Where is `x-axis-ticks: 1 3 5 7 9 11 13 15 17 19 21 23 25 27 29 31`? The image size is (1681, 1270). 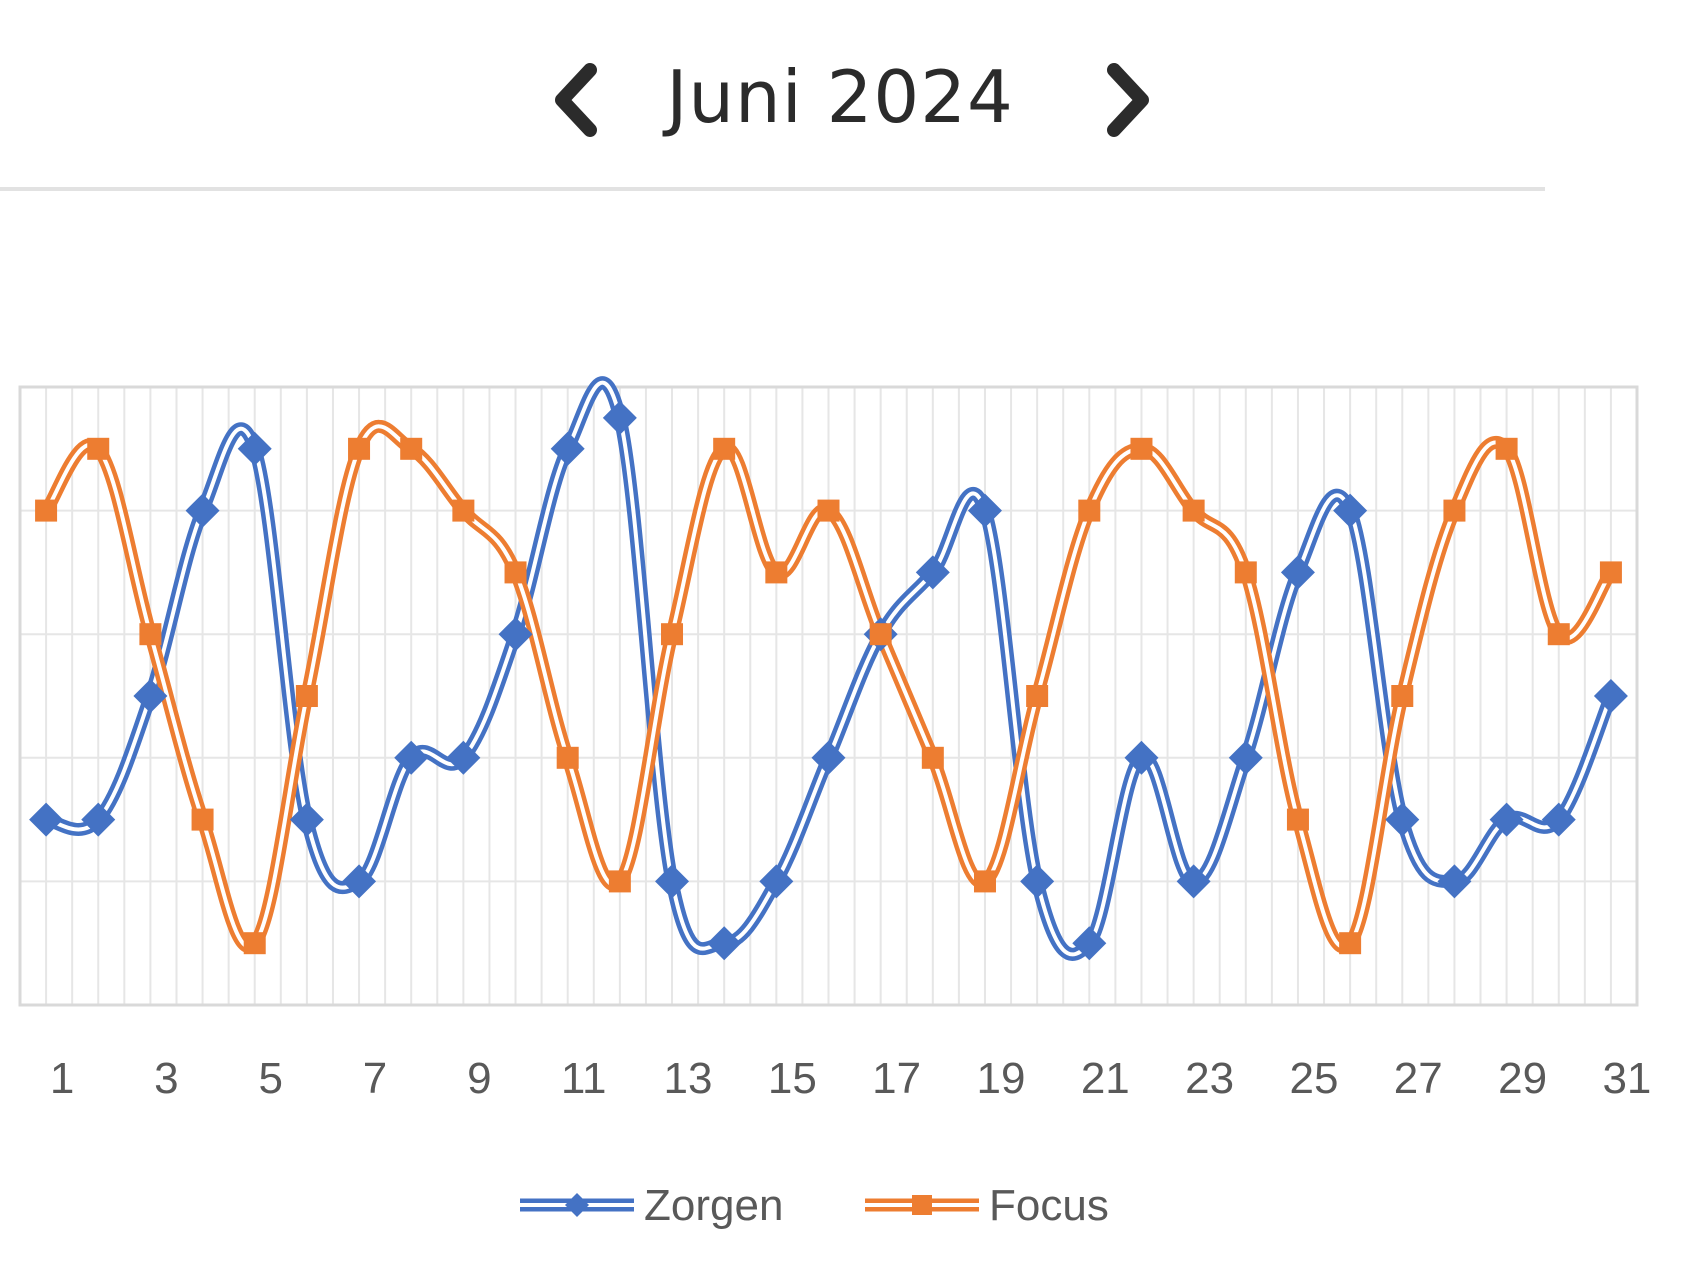
x-axis-ticks: 1 3 5 7 9 11 13 15 17 19 21 23 25 27 29 31 is located at coordinates (851, 1078).